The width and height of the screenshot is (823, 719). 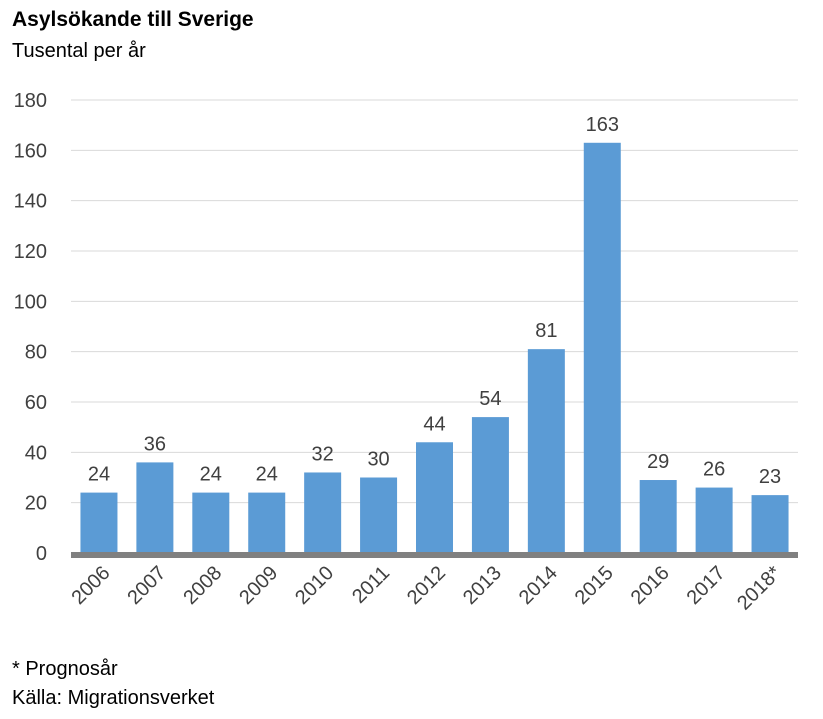 What do you see at coordinates (79, 51) in the screenshot?
I see `chart-subtitle: Tusental per år` at bounding box center [79, 51].